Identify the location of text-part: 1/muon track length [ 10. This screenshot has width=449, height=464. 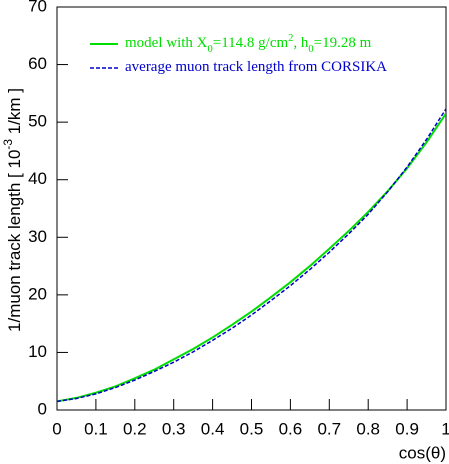
(14, 241).